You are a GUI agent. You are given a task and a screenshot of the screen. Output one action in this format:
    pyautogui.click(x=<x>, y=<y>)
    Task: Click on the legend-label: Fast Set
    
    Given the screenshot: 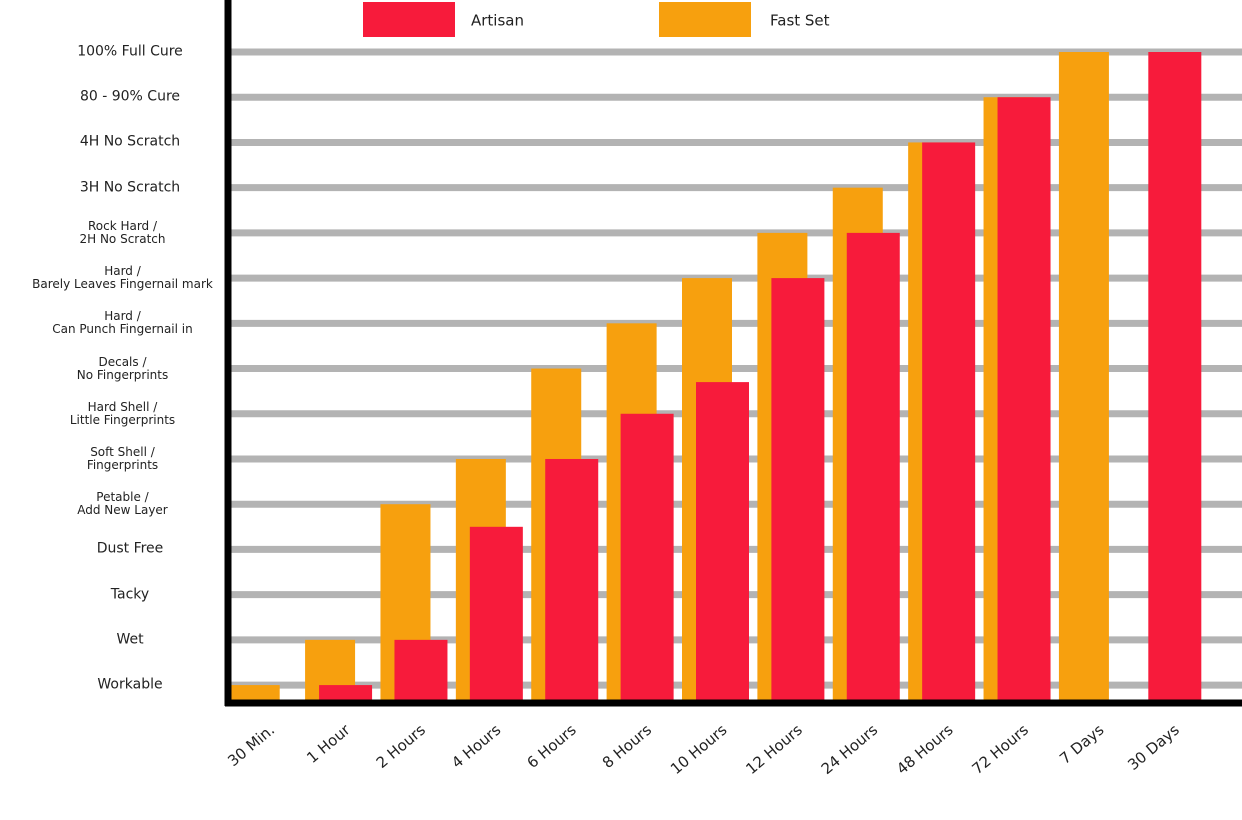 What is the action you would take?
    pyautogui.click(x=800, y=21)
    